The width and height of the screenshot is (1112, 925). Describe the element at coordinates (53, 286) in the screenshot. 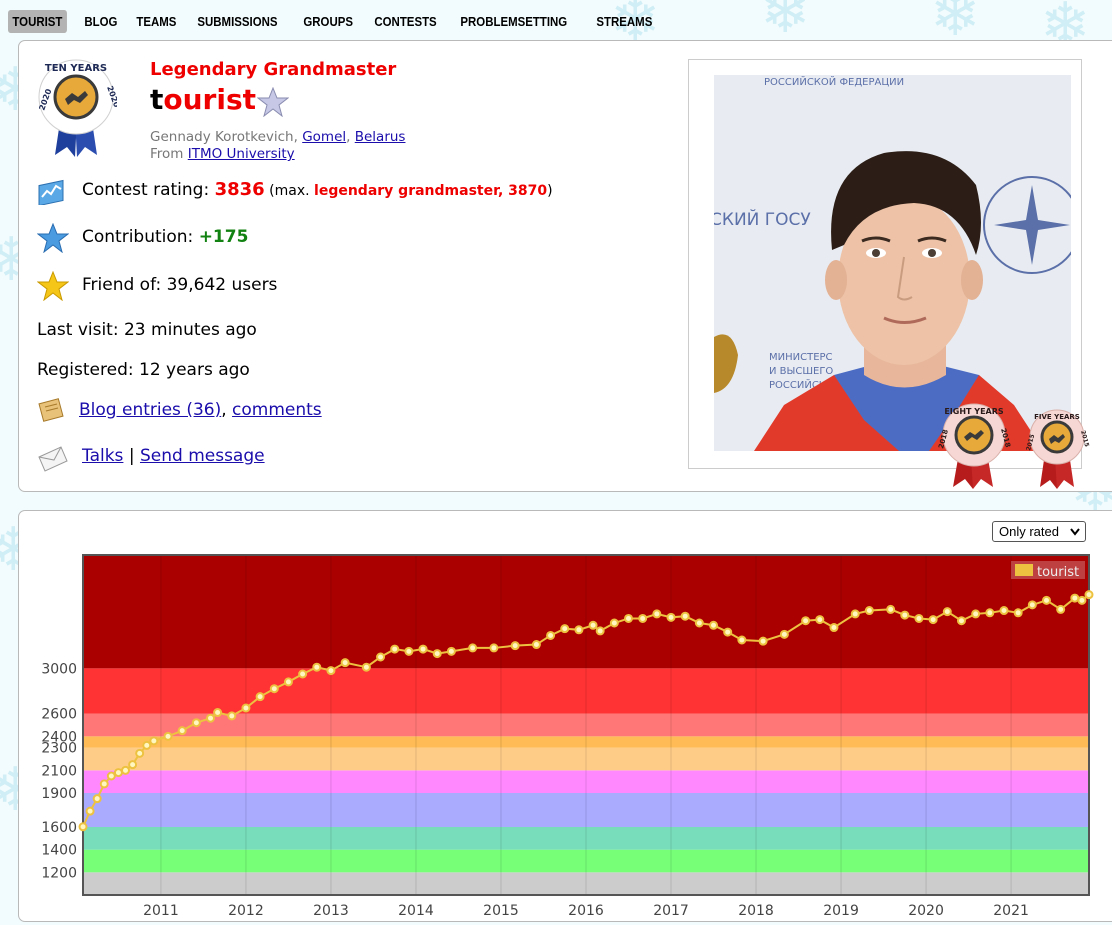

I see `friend-star-icon` at that location.